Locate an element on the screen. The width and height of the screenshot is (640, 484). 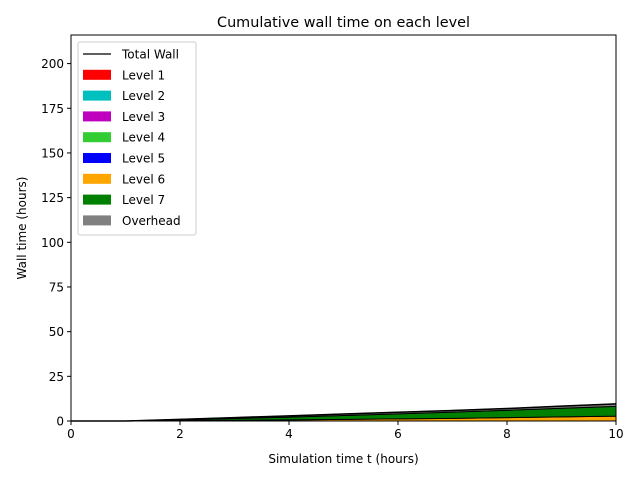
plot-areas is located at coordinates (344, 412).